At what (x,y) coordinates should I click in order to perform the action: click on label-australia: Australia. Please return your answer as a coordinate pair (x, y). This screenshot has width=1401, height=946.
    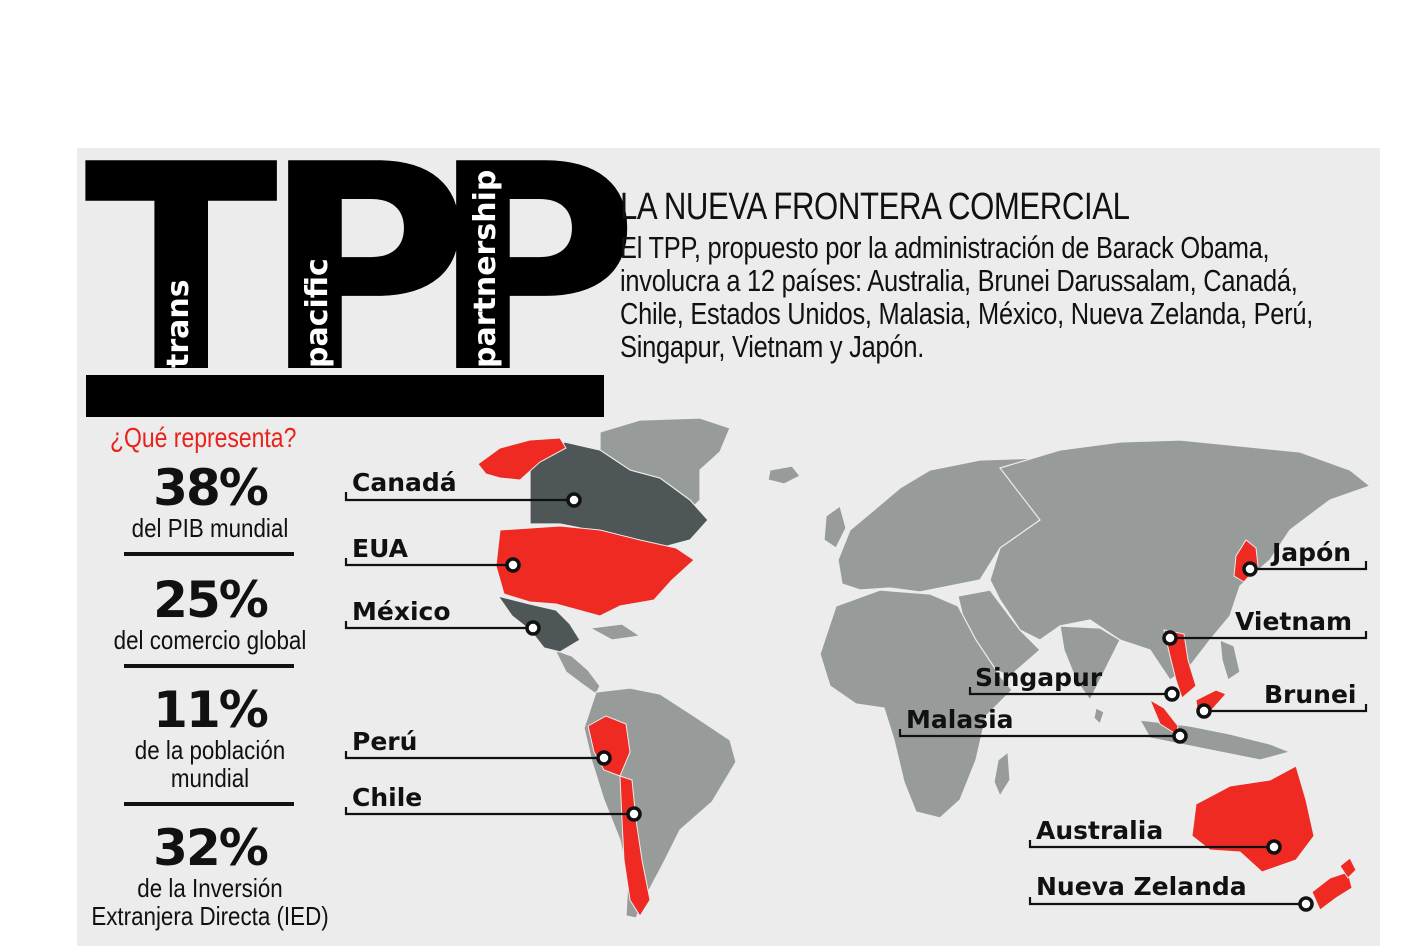
    Looking at the image, I should click on (1100, 830).